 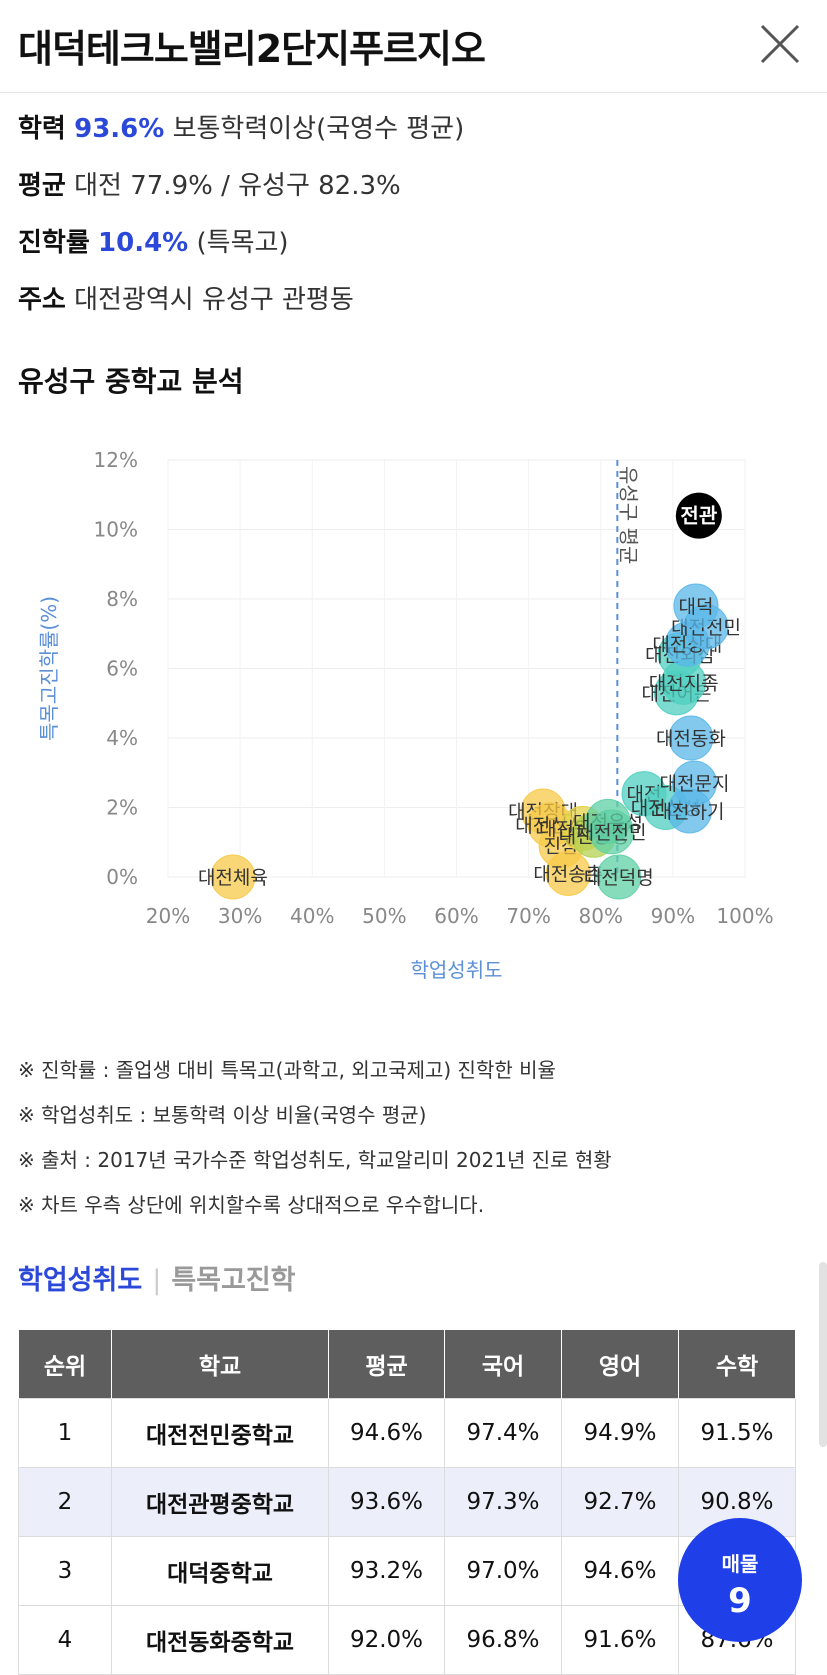 What do you see at coordinates (628, 515) in the screenshot?
I see `reference-line-label: 유성구 평균` at bounding box center [628, 515].